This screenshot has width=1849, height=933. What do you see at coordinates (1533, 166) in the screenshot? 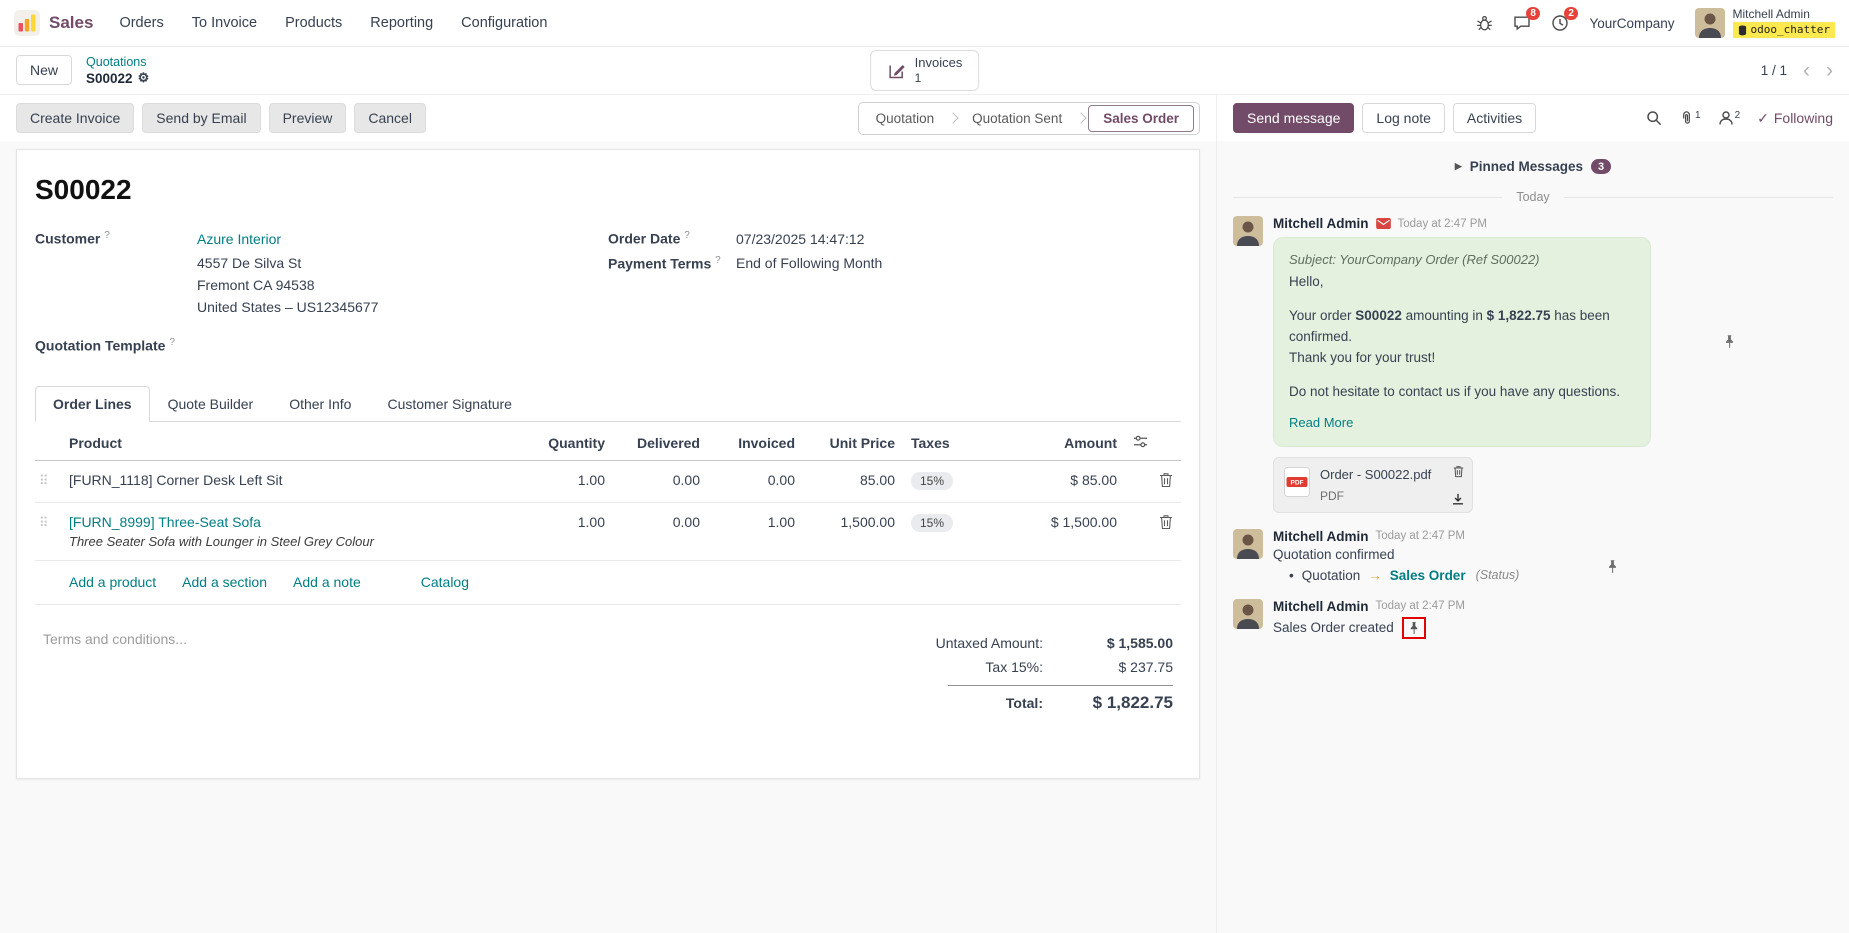
I see `pinned-messages-toggle: ▶ Pinned Messages 3` at bounding box center [1533, 166].